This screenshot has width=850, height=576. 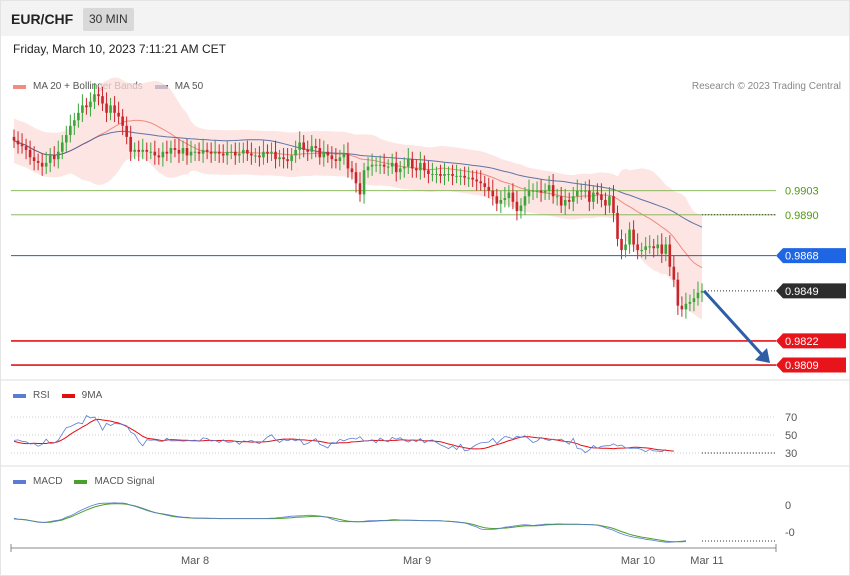 I want to click on support-label: 0.9822, so click(x=802, y=342).